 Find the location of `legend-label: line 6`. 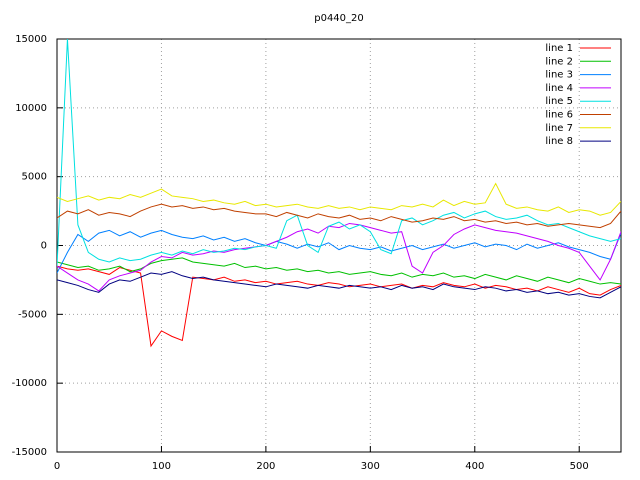

legend-label: line 6 is located at coordinates (559, 115).